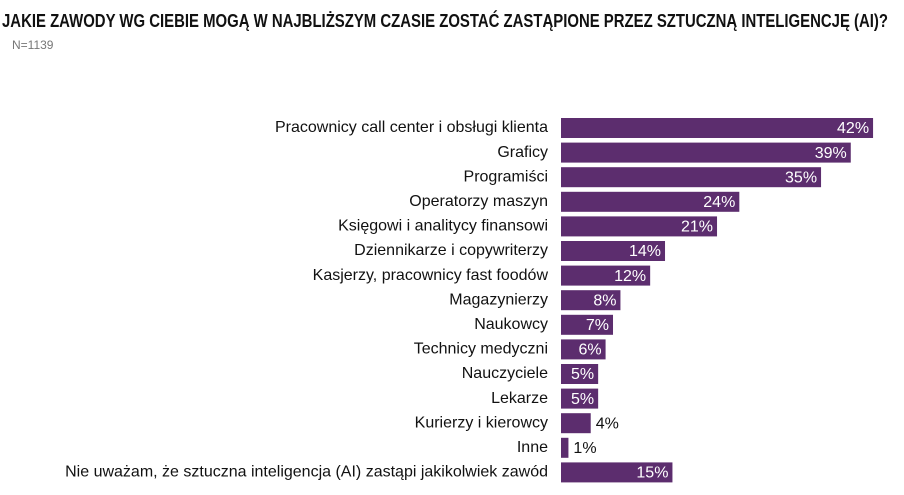  What do you see at coordinates (853, 128) in the screenshot?
I see `value-label: 42%` at bounding box center [853, 128].